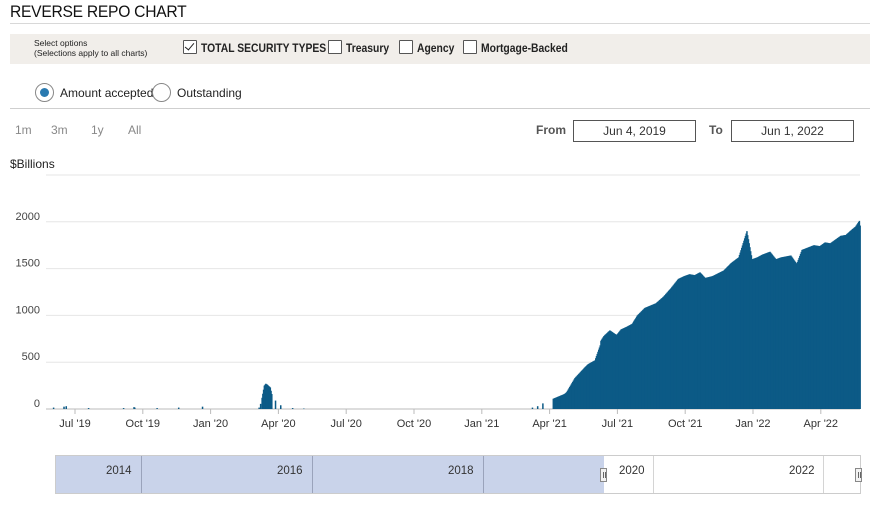  I want to click on navigator-selection, so click(330, 474).